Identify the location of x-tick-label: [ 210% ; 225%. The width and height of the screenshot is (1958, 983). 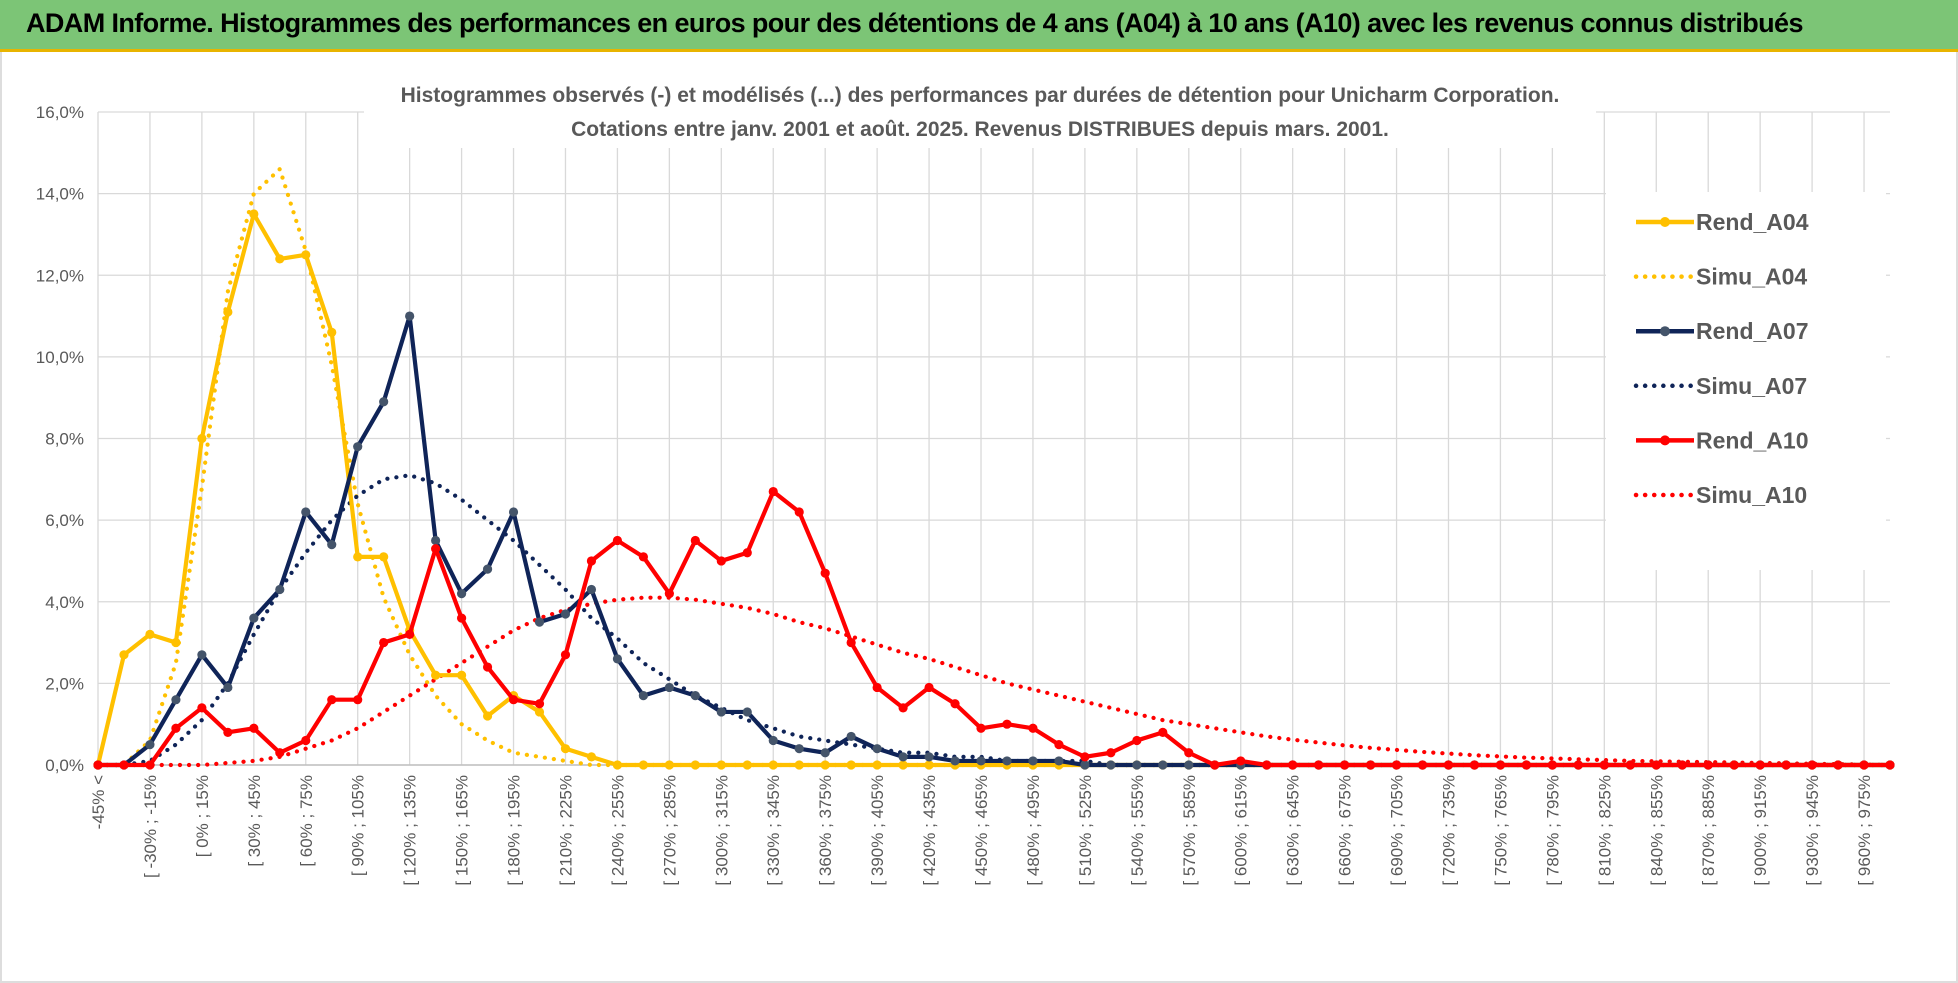
(565, 830).